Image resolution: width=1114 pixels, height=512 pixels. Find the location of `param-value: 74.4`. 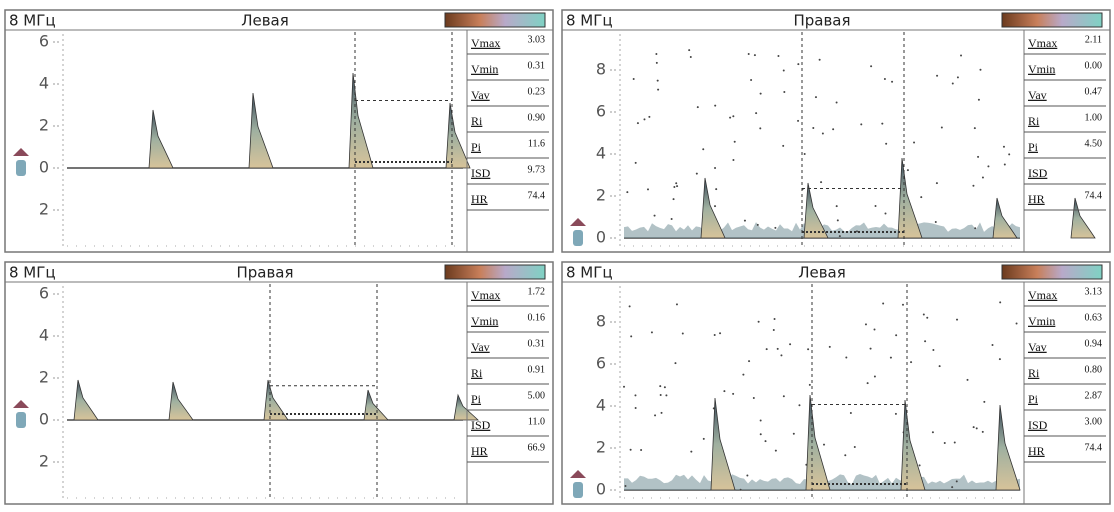

param-value: 74.4 is located at coordinates (1094, 447).